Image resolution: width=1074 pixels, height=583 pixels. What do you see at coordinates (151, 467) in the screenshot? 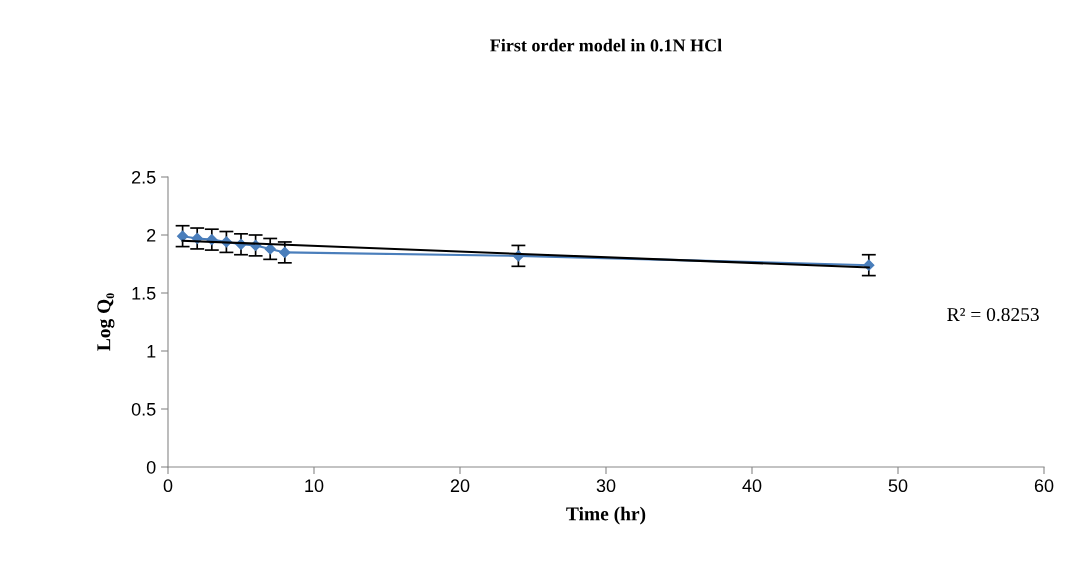
I see `y-tick-label: 0` at bounding box center [151, 467].